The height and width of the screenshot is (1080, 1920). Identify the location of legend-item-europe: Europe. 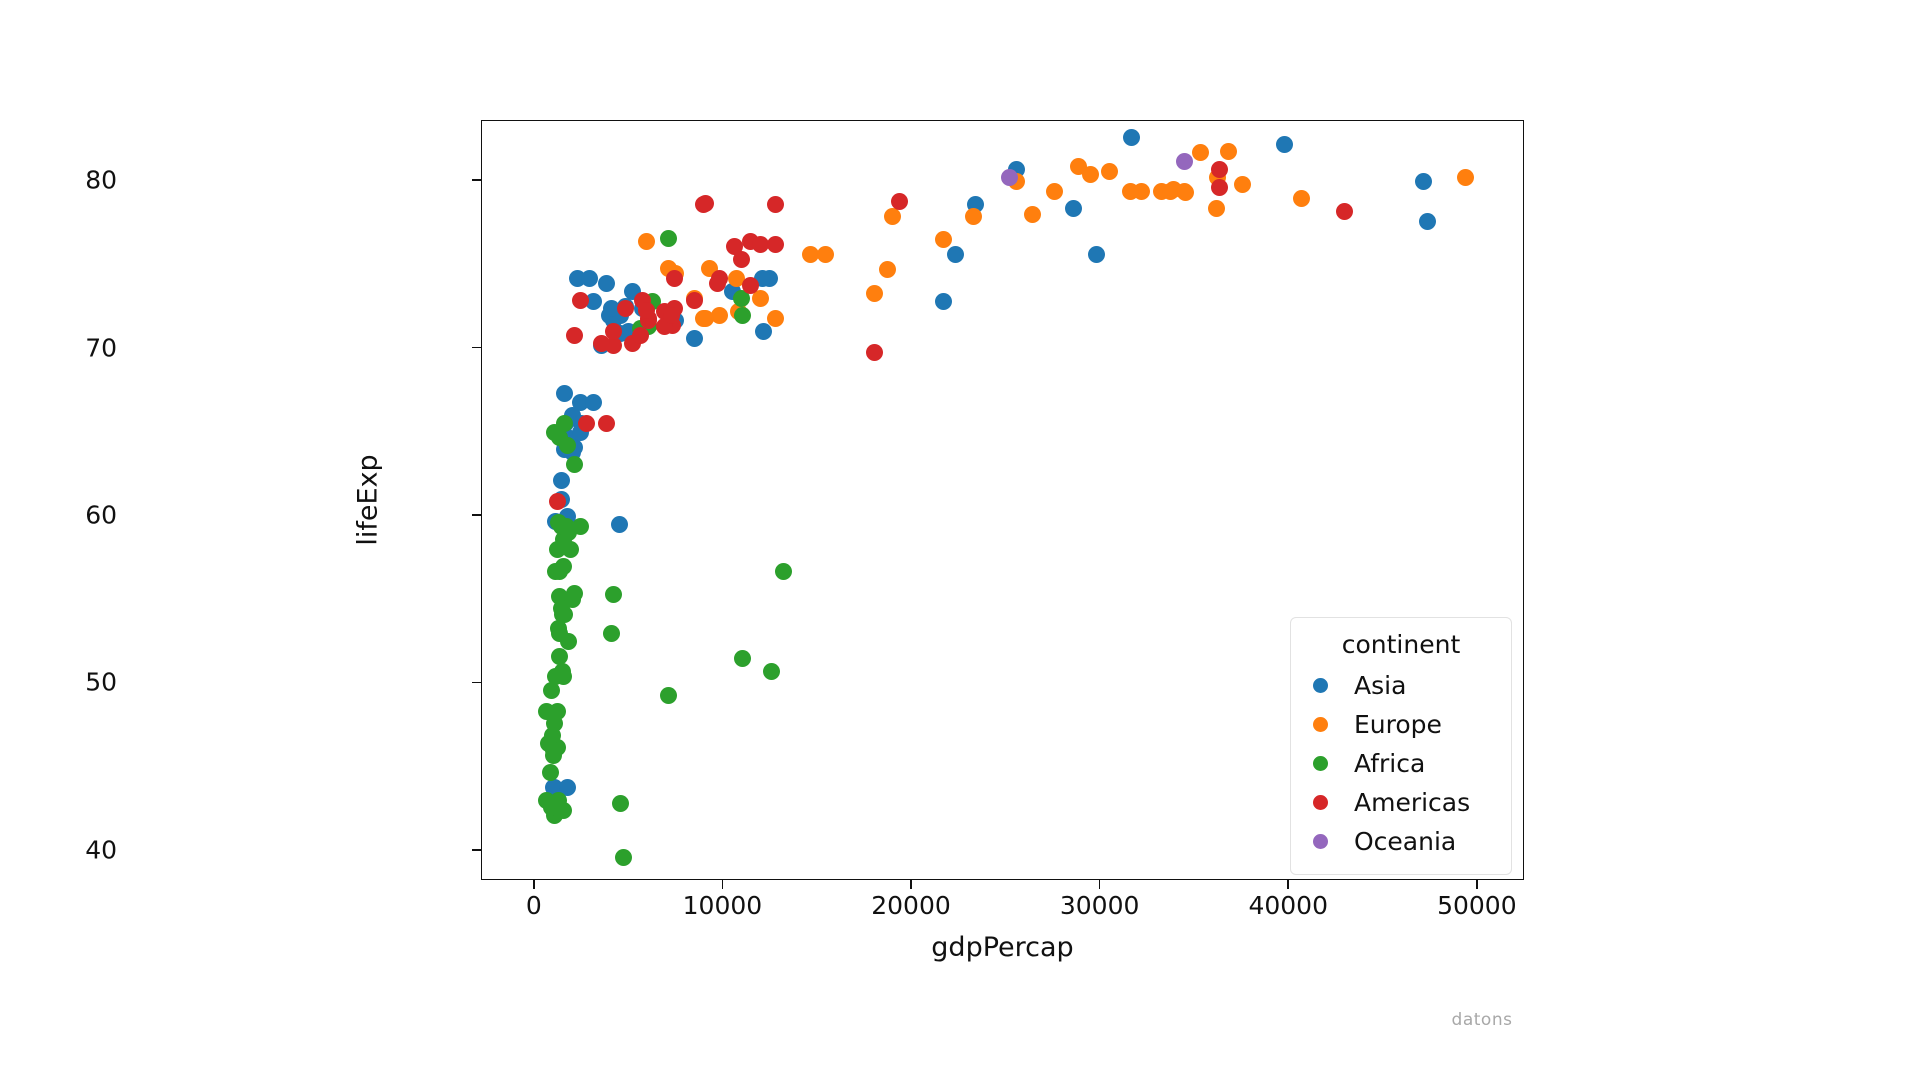
(1401, 724).